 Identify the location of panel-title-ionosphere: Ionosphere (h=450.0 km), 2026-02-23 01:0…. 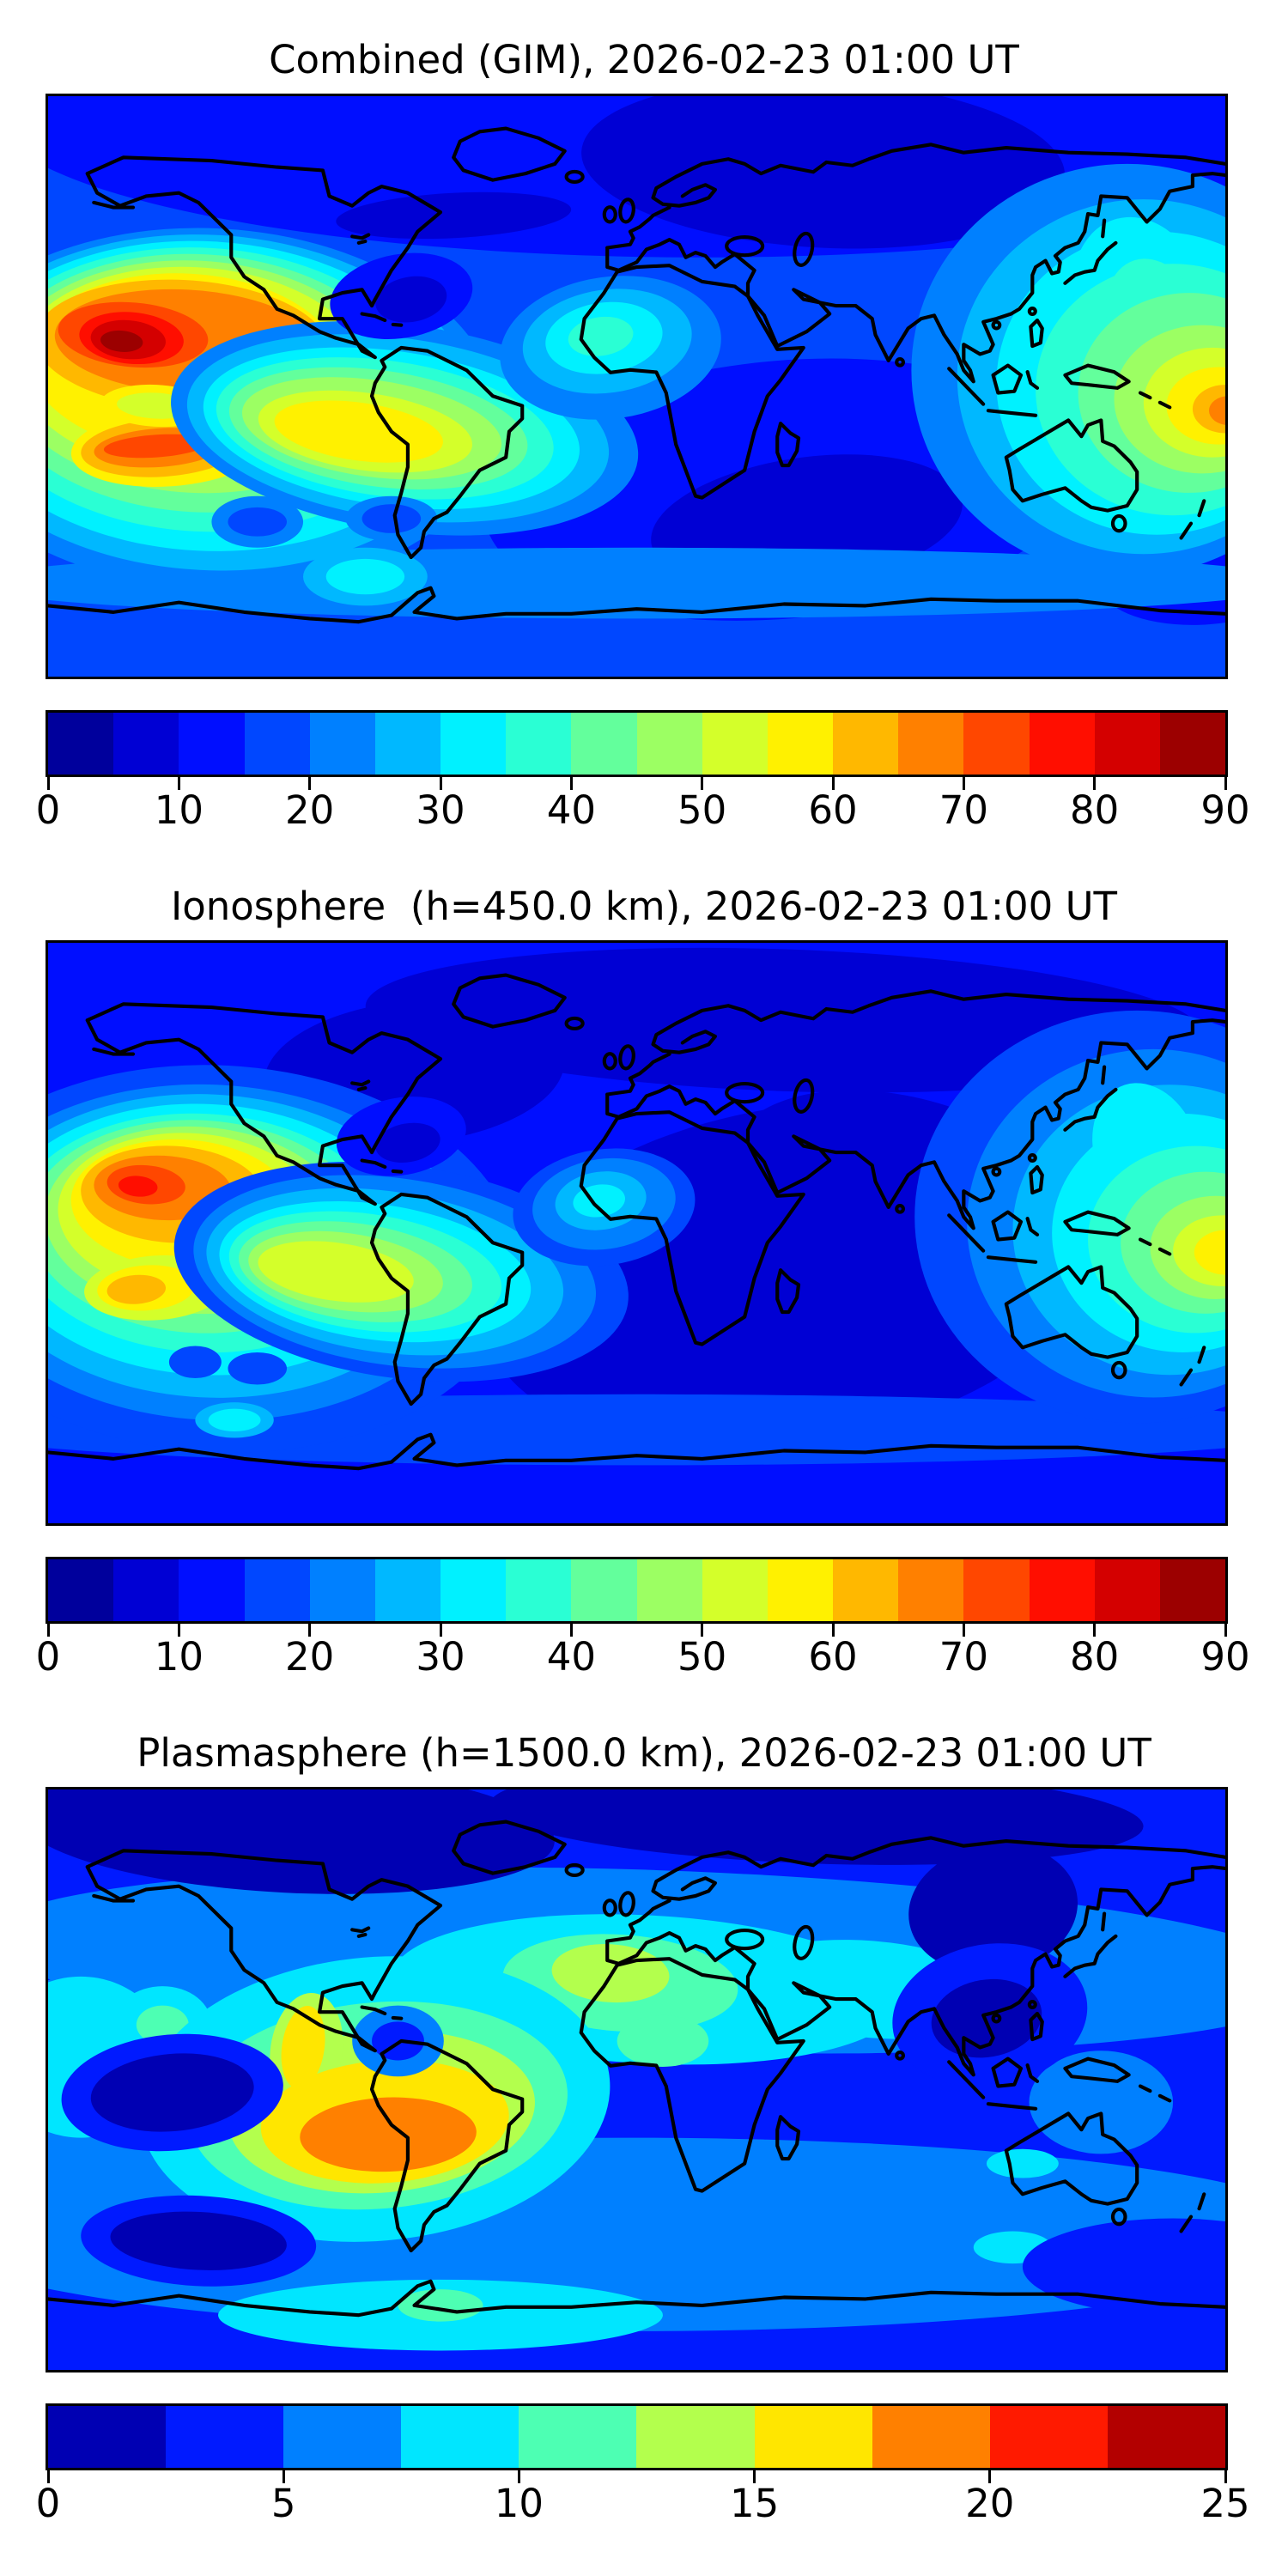
(644, 907).